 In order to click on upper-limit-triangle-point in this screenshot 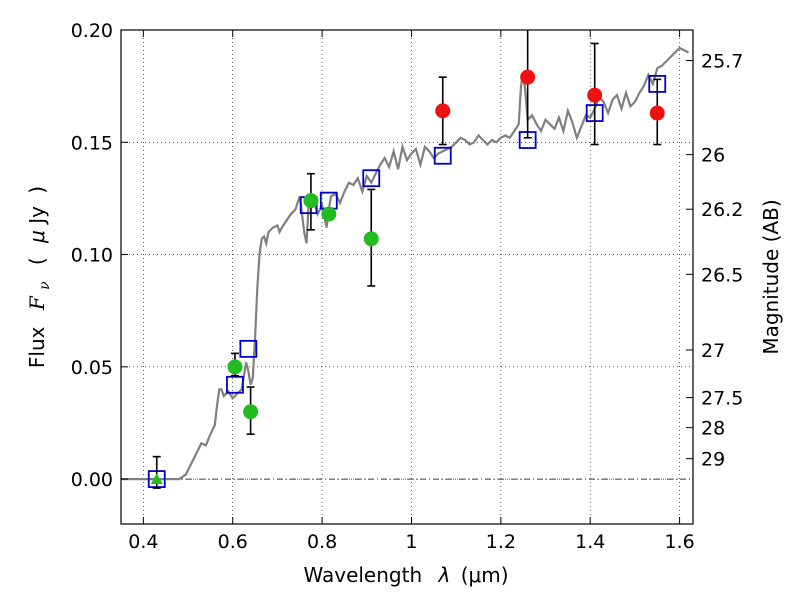, I will do `click(156, 479)`.